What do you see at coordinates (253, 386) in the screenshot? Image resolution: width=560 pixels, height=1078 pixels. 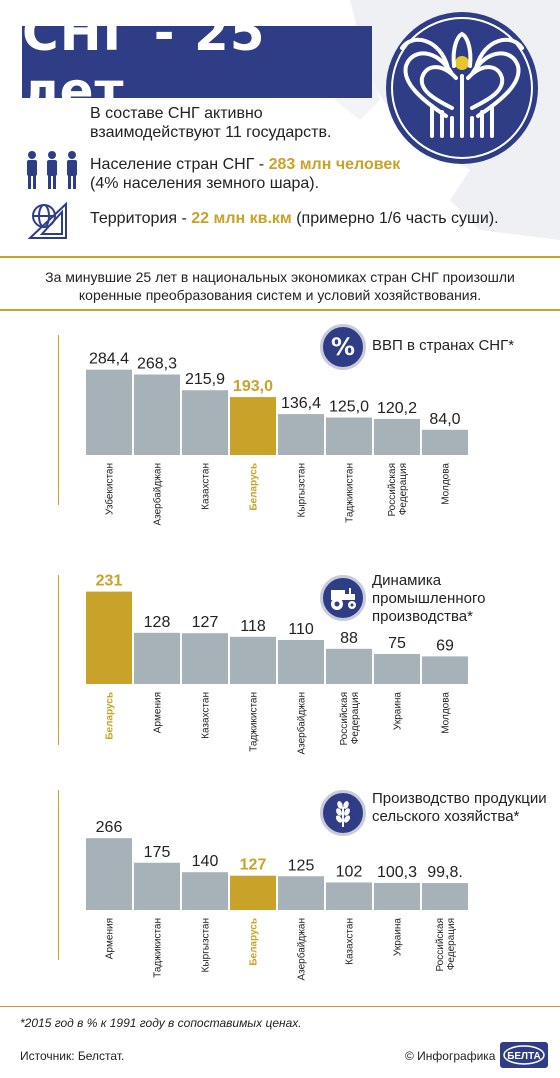 I see `value-label-0-3: 193,0` at bounding box center [253, 386].